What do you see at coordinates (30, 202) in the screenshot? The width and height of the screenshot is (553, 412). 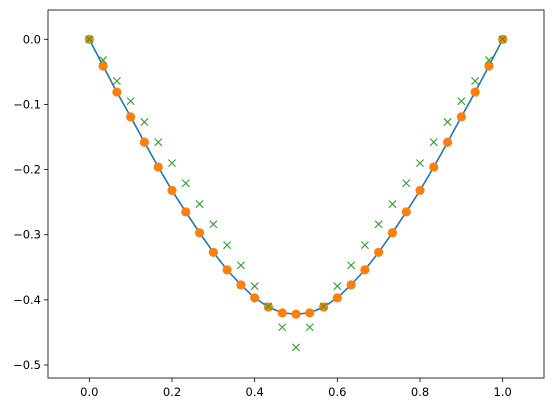 I see `y-axis: 0.0 −0.1 −0.2 −0.3 −0.4 −0.5` at bounding box center [30, 202].